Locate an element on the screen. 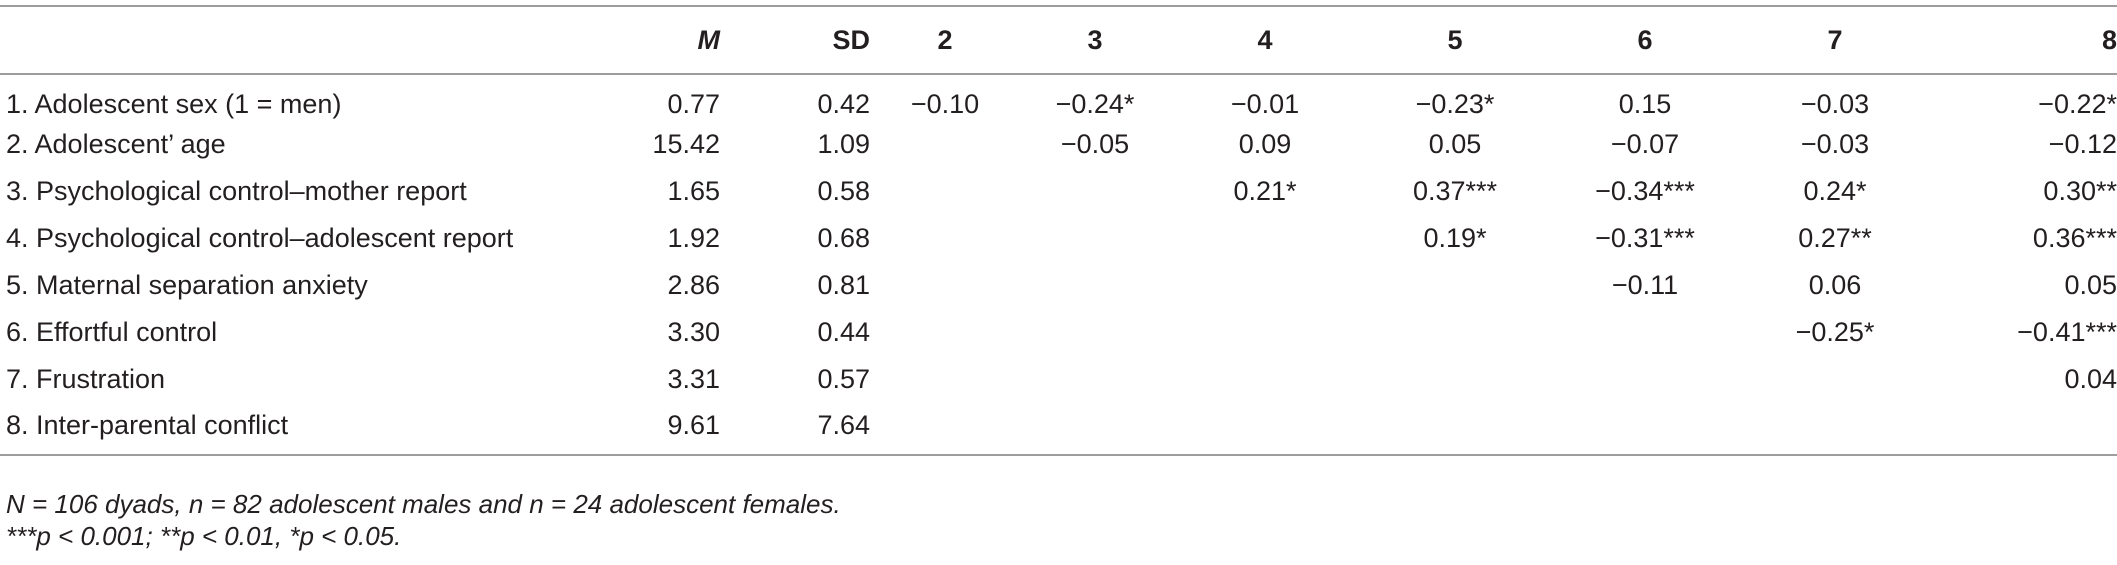  header-row: M SD 2 3 4 5 6 7 8 is located at coordinates (1058, 40).